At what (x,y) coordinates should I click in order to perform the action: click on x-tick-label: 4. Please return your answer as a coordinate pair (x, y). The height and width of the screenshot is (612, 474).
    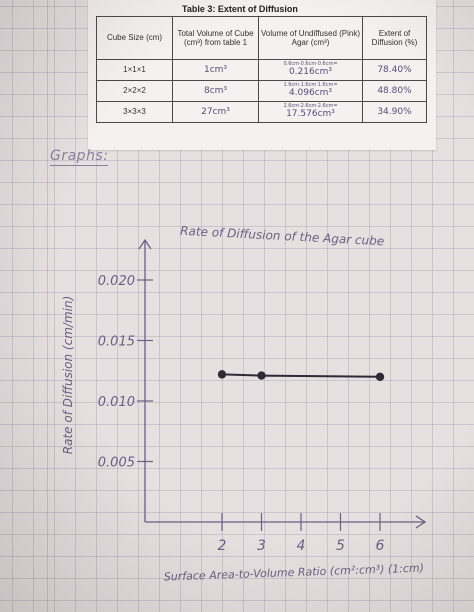
    Looking at the image, I should click on (301, 546).